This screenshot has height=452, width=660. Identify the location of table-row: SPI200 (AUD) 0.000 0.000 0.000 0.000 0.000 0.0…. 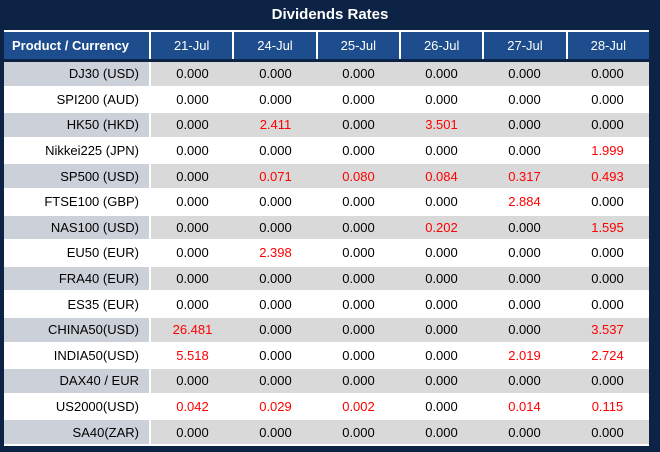
(326, 100).